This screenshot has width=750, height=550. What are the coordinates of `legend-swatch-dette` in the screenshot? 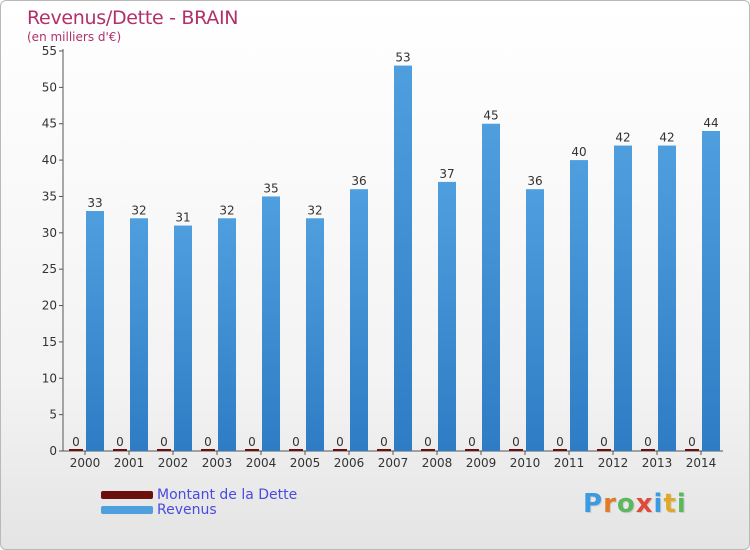 It's located at (127, 494).